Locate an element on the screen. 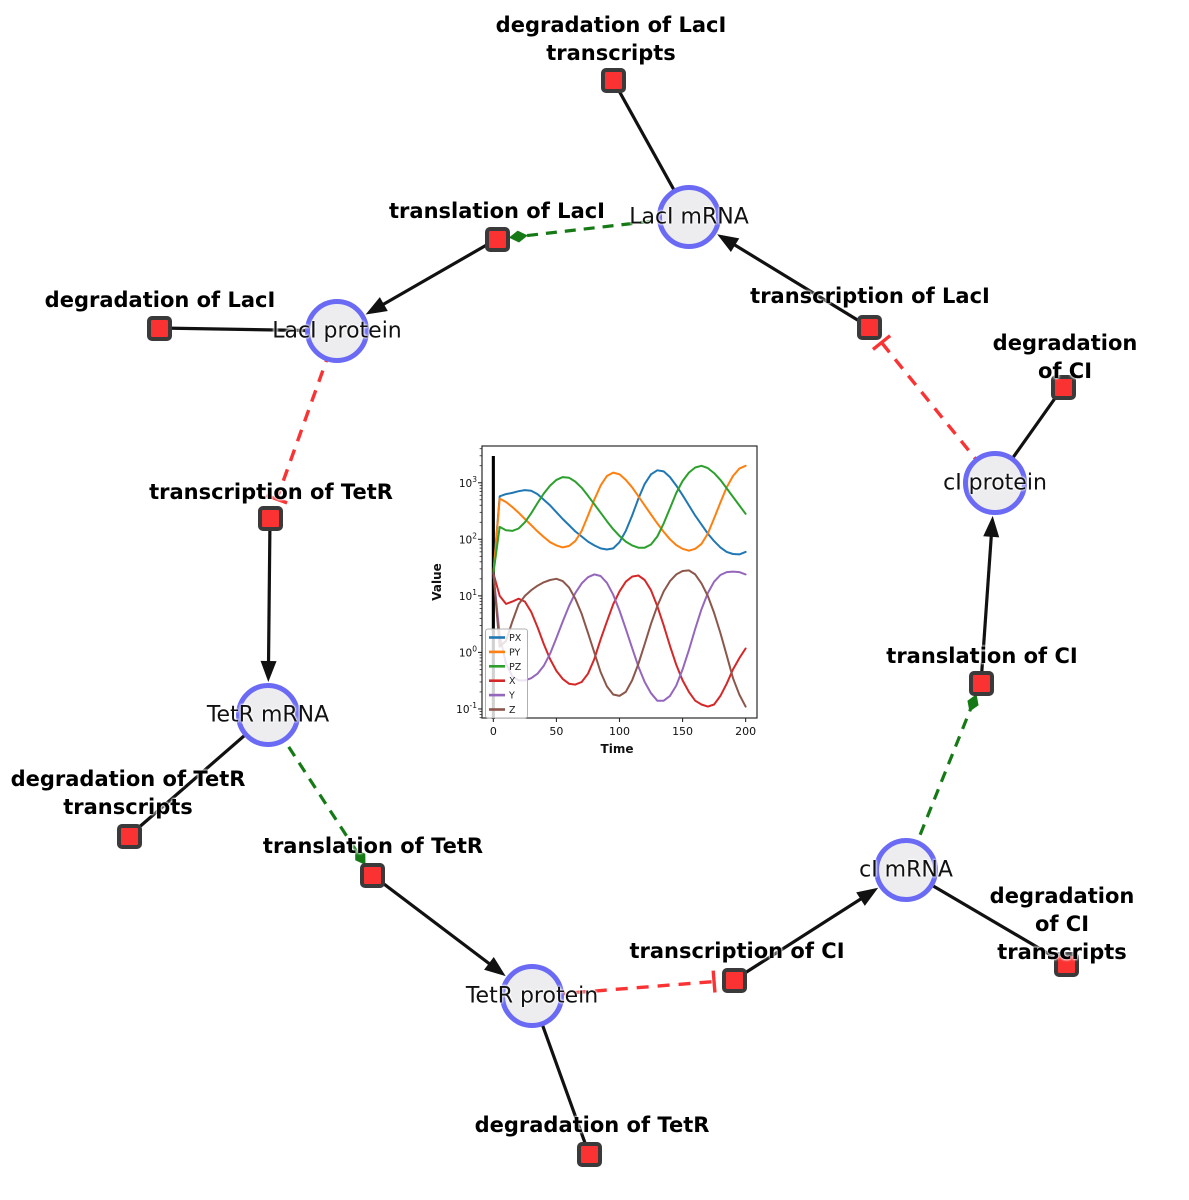 The height and width of the screenshot is (1200, 1189). legend-label-pz: PZ is located at coordinates (515, 667).